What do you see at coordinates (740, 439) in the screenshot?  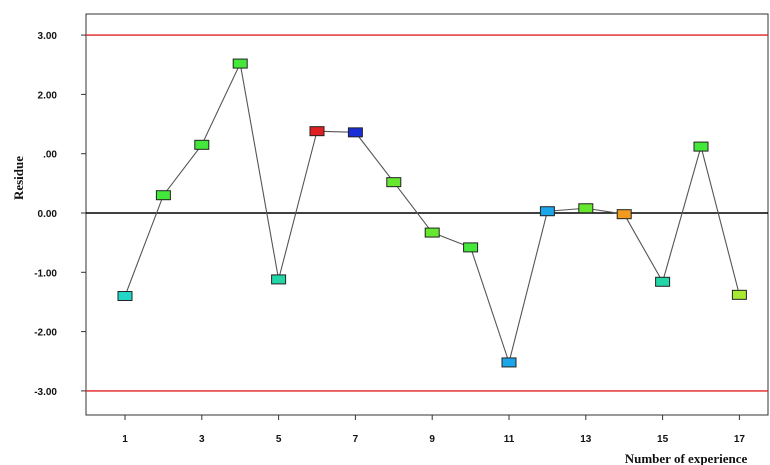 I see `x-tick-label: 17` at bounding box center [740, 439].